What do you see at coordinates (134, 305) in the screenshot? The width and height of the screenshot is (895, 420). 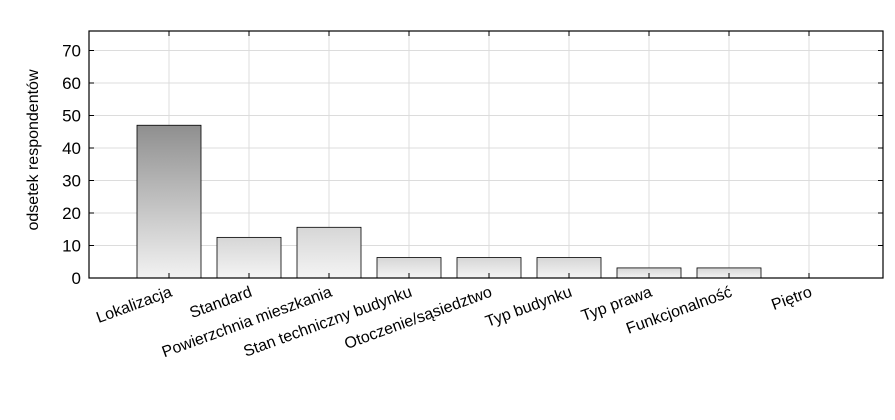 I see `x-tick-label: Lokalizacja` at bounding box center [134, 305].